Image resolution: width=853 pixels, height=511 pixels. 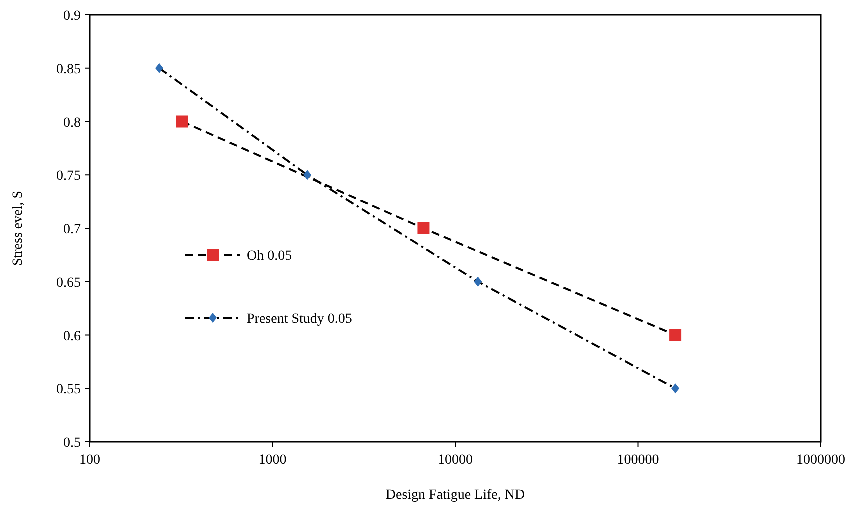 What do you see at coordinates (68, 70) in the screenshot?
I see `y-tick-label: 0.85` at bounding box center [68, 70].